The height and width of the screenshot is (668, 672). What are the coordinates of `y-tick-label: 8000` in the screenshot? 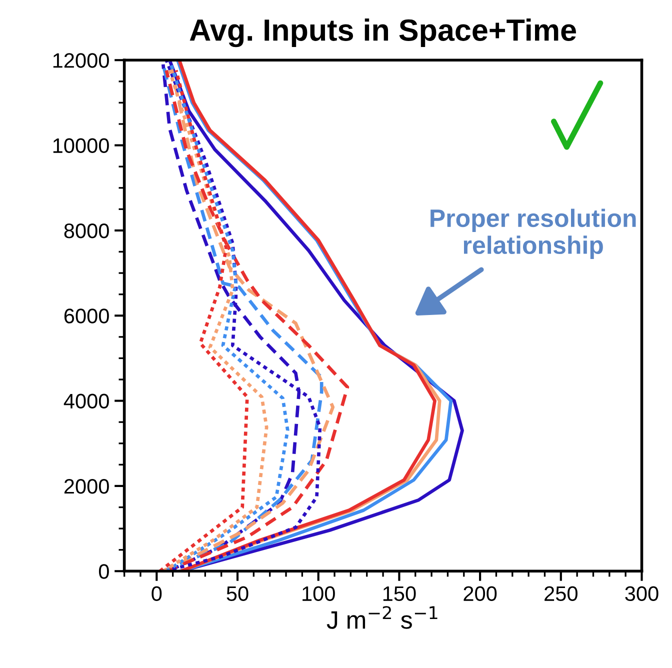 It's located at (86, 230).